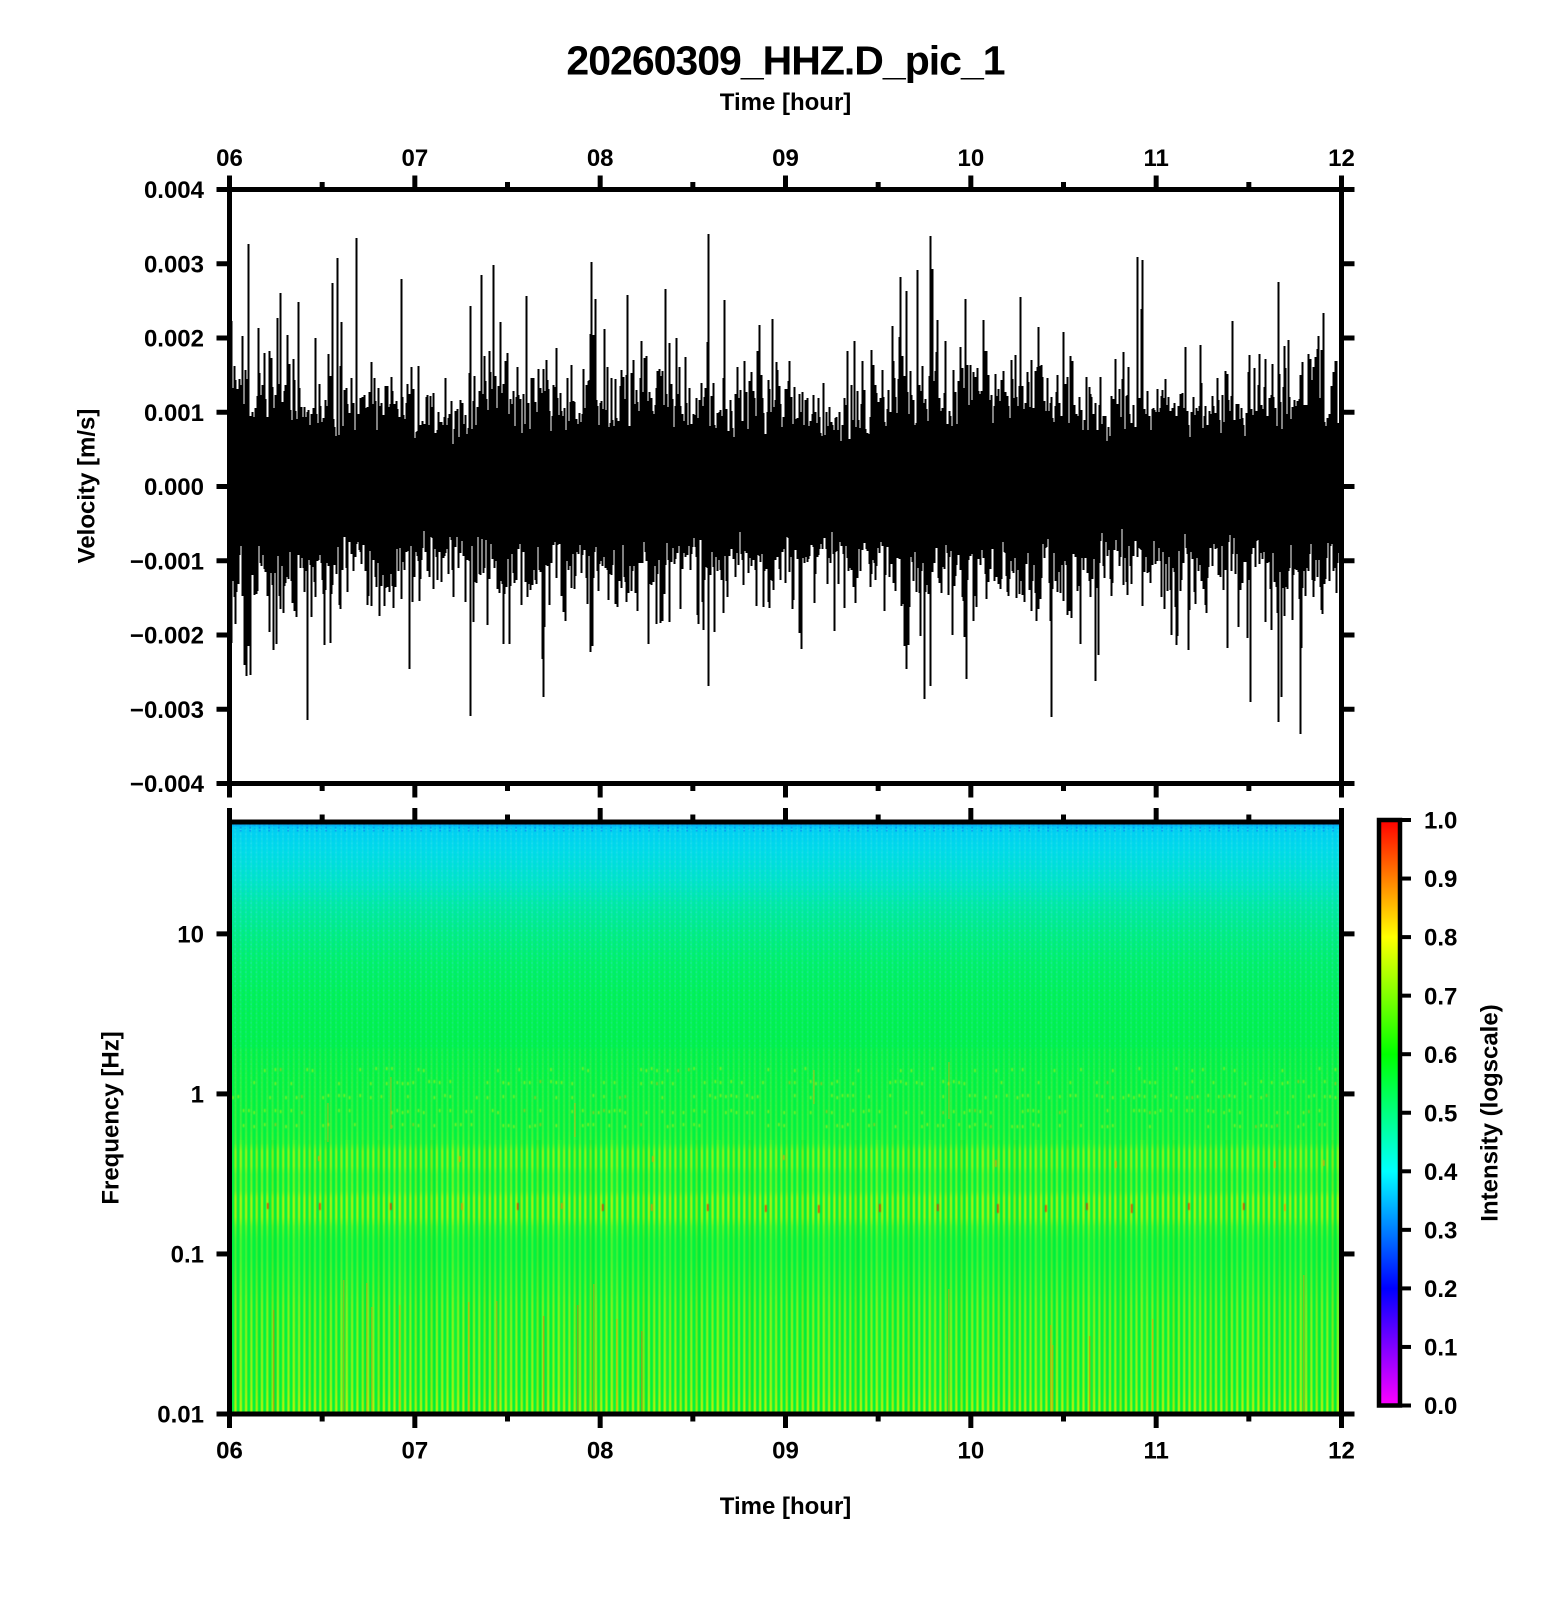 The width and height of the screenshot is (1556, 1600). I want to click on svg-text: 0.003, so click(174, 264).